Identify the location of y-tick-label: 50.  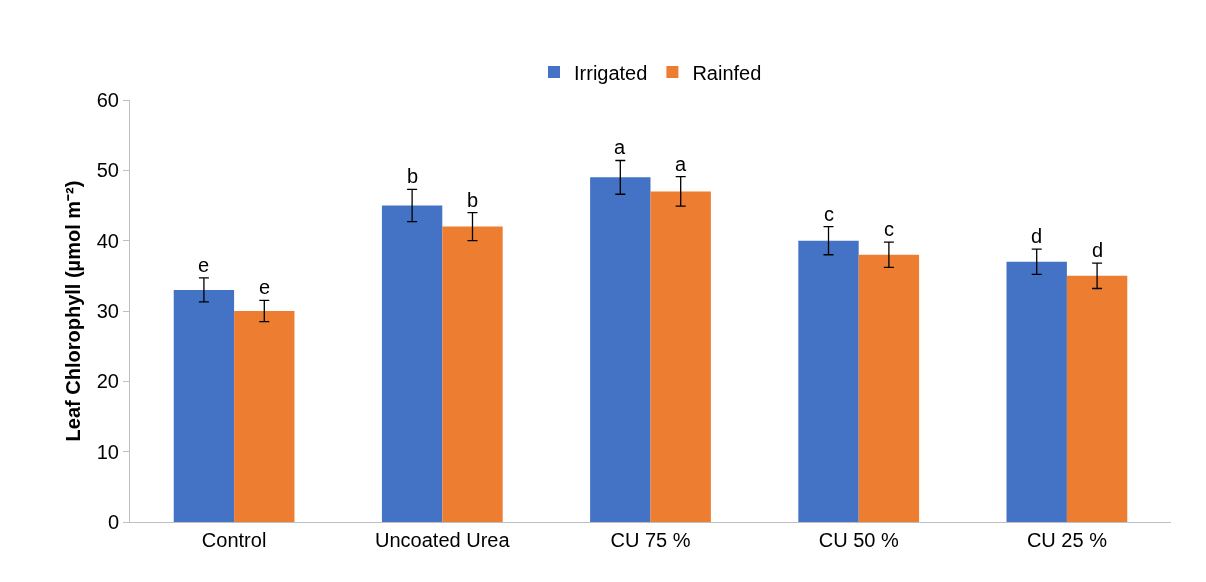
(107, 170).